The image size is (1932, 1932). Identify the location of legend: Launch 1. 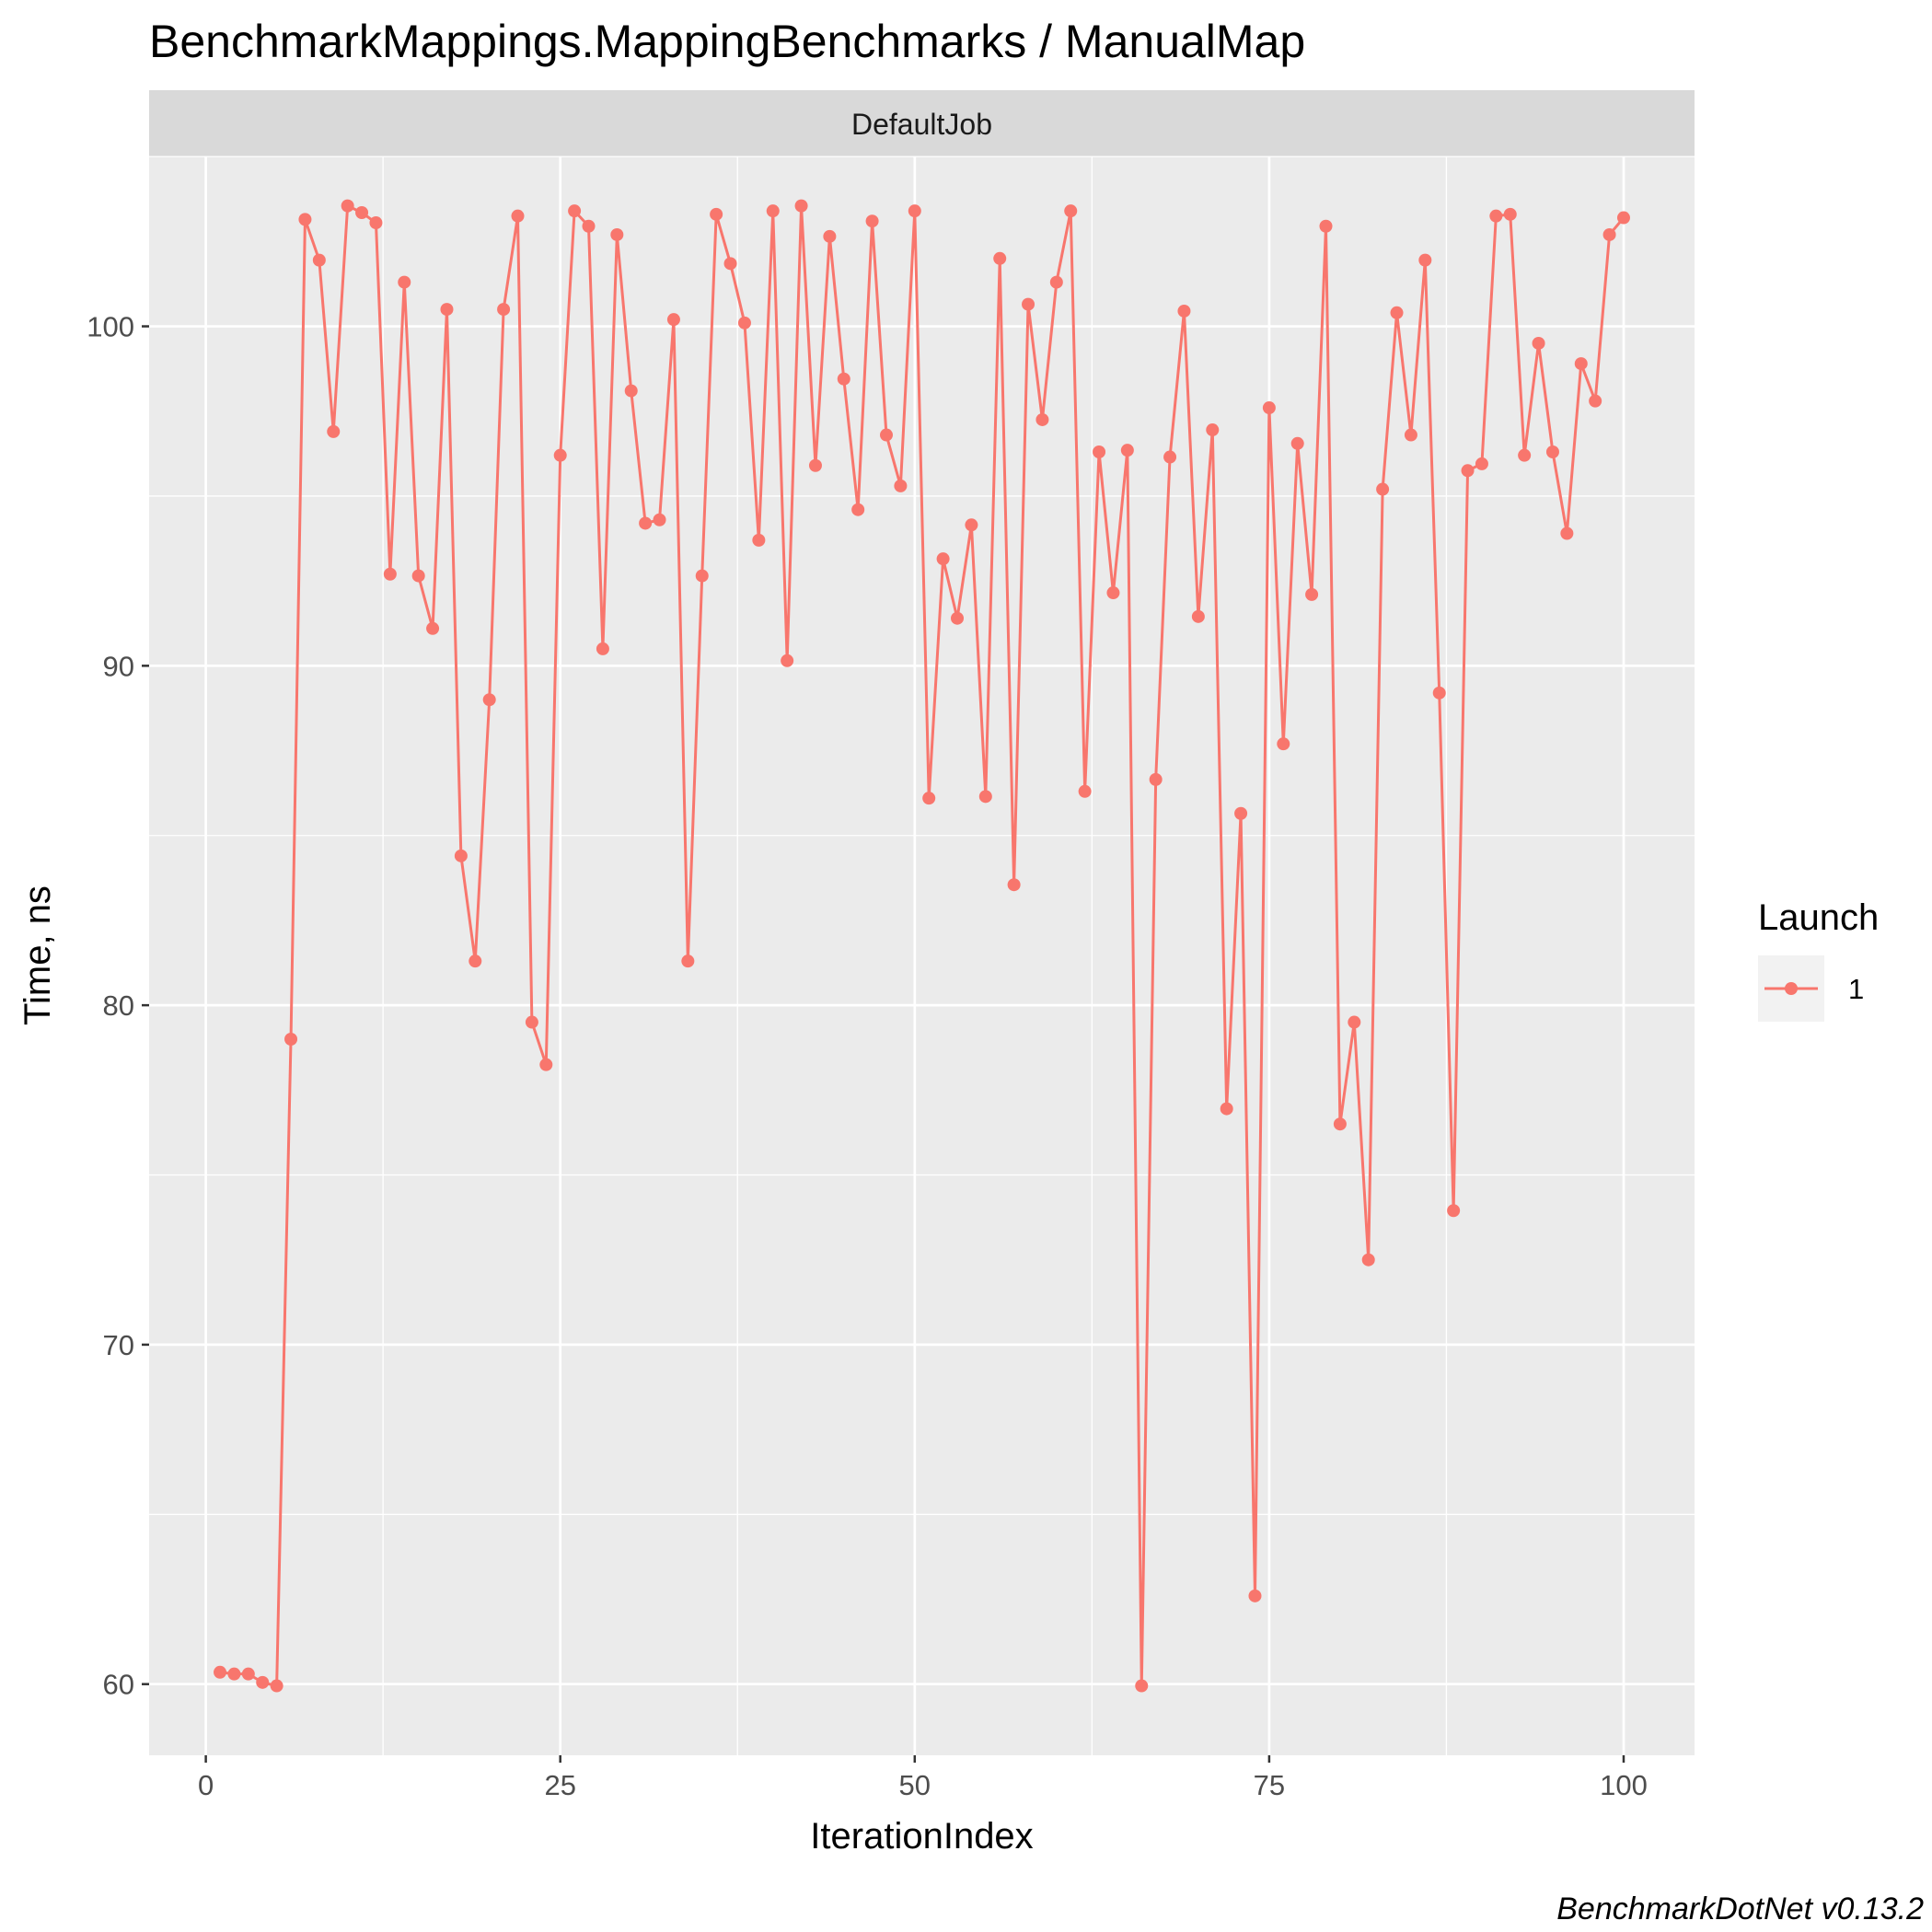
(1819, 959).